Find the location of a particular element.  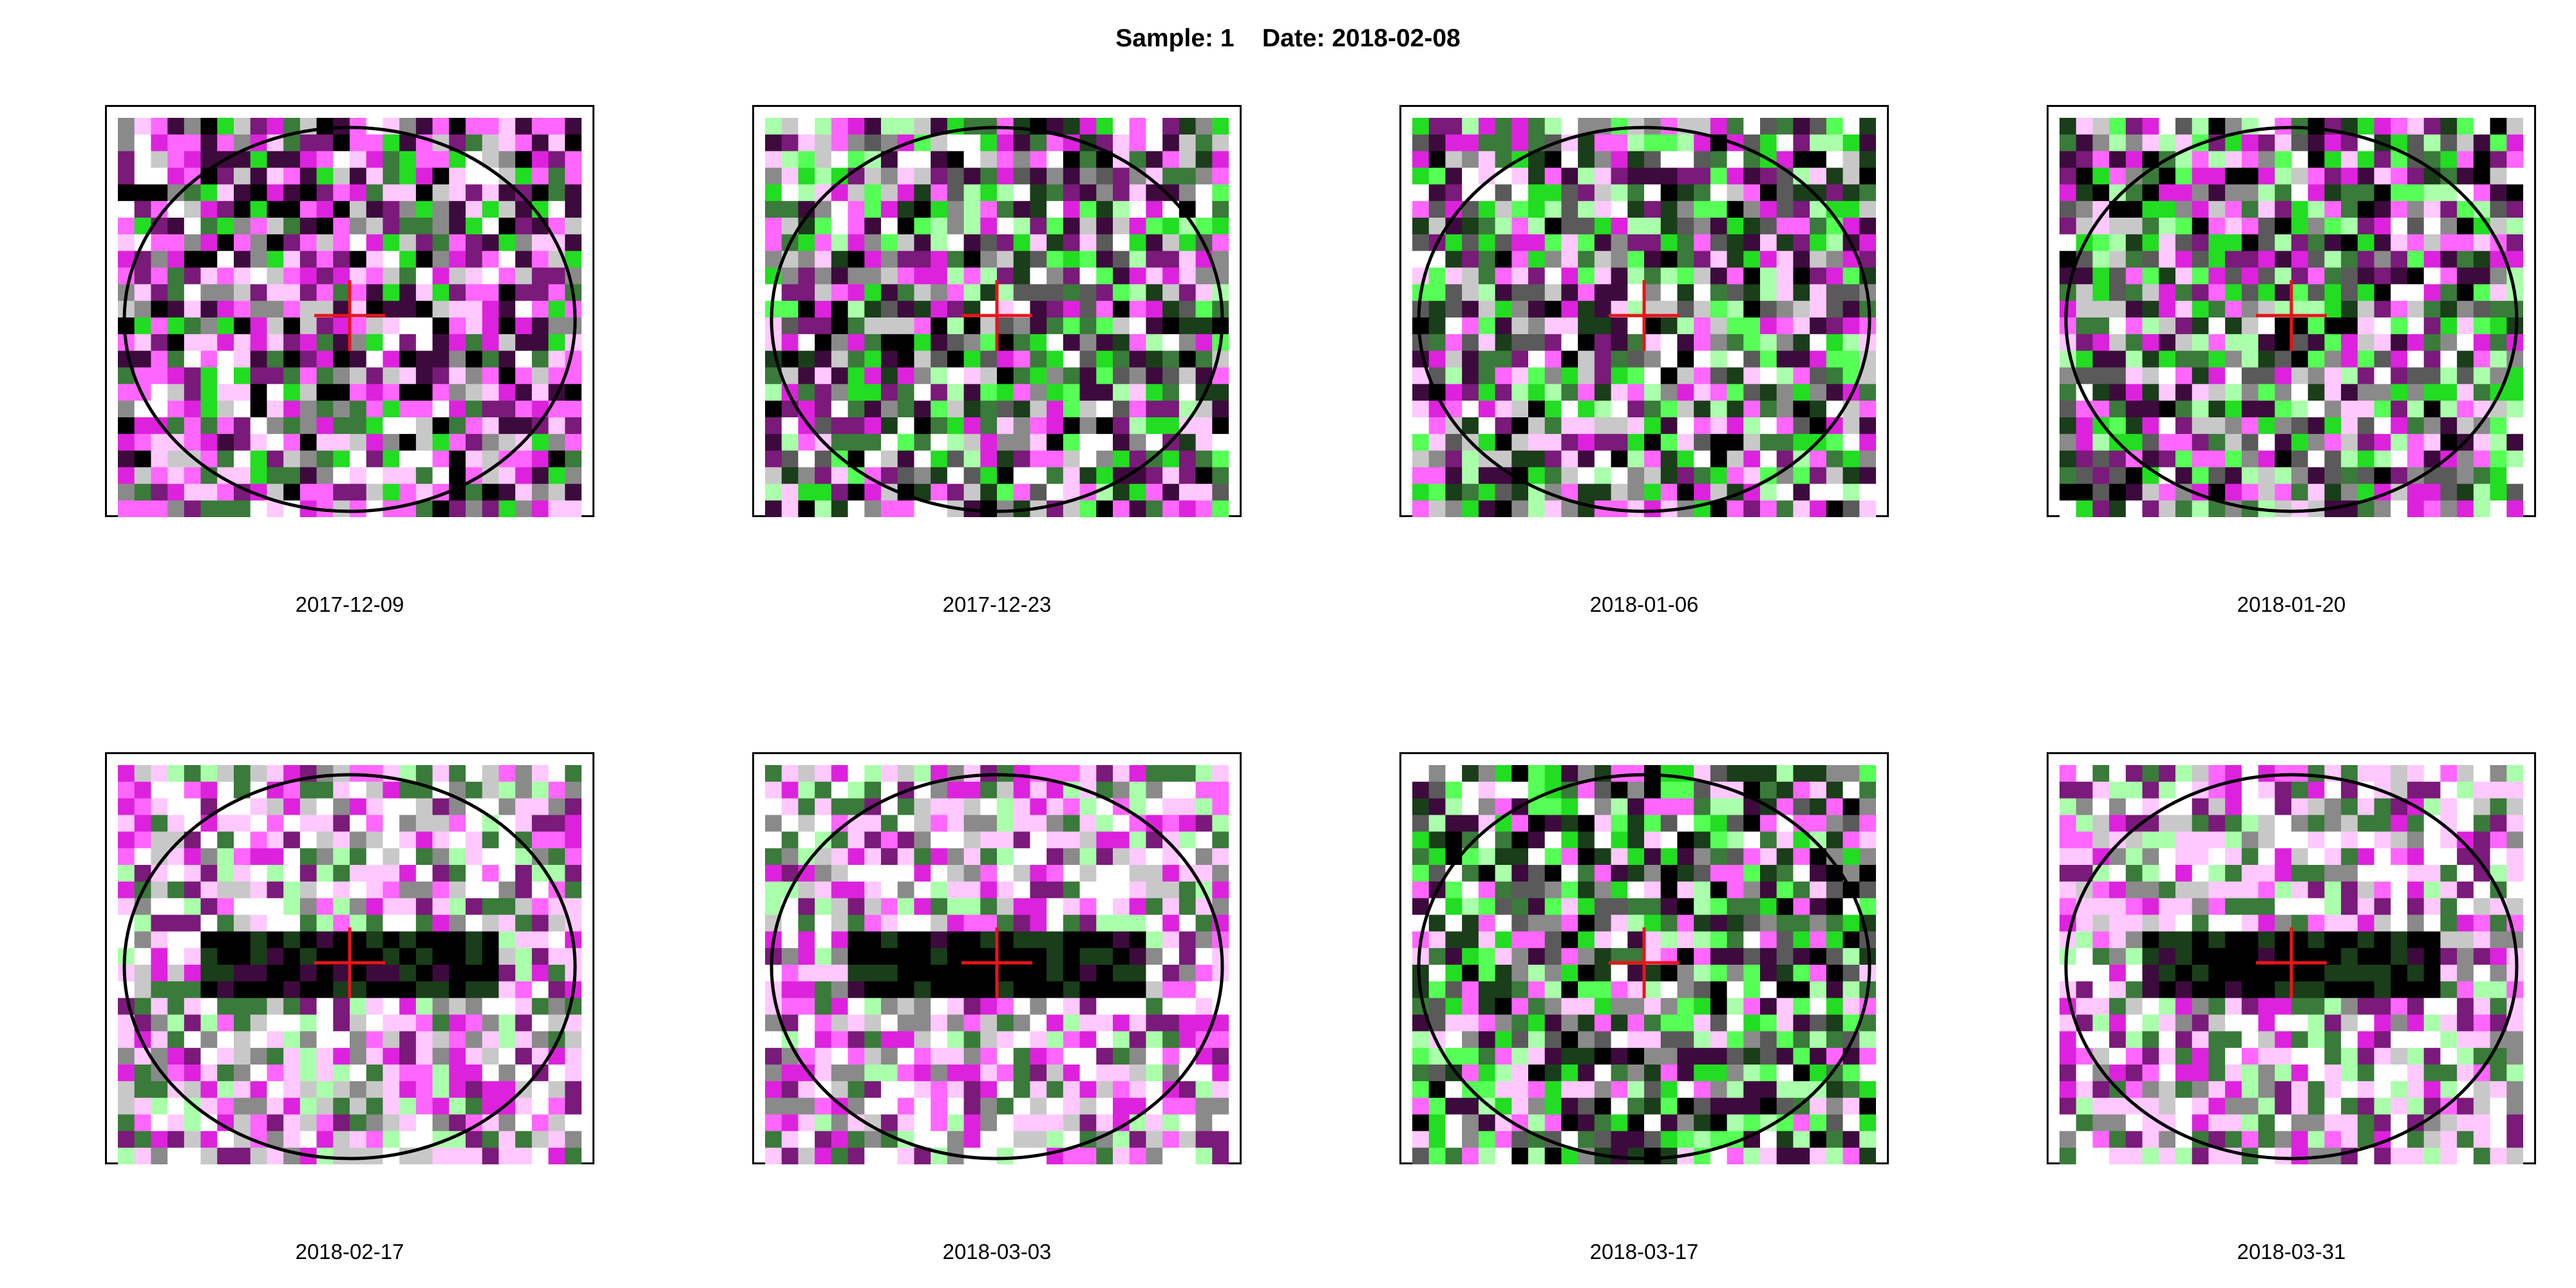

panel-date-label: 2017-12-09 is located at coordinates (350, 604).